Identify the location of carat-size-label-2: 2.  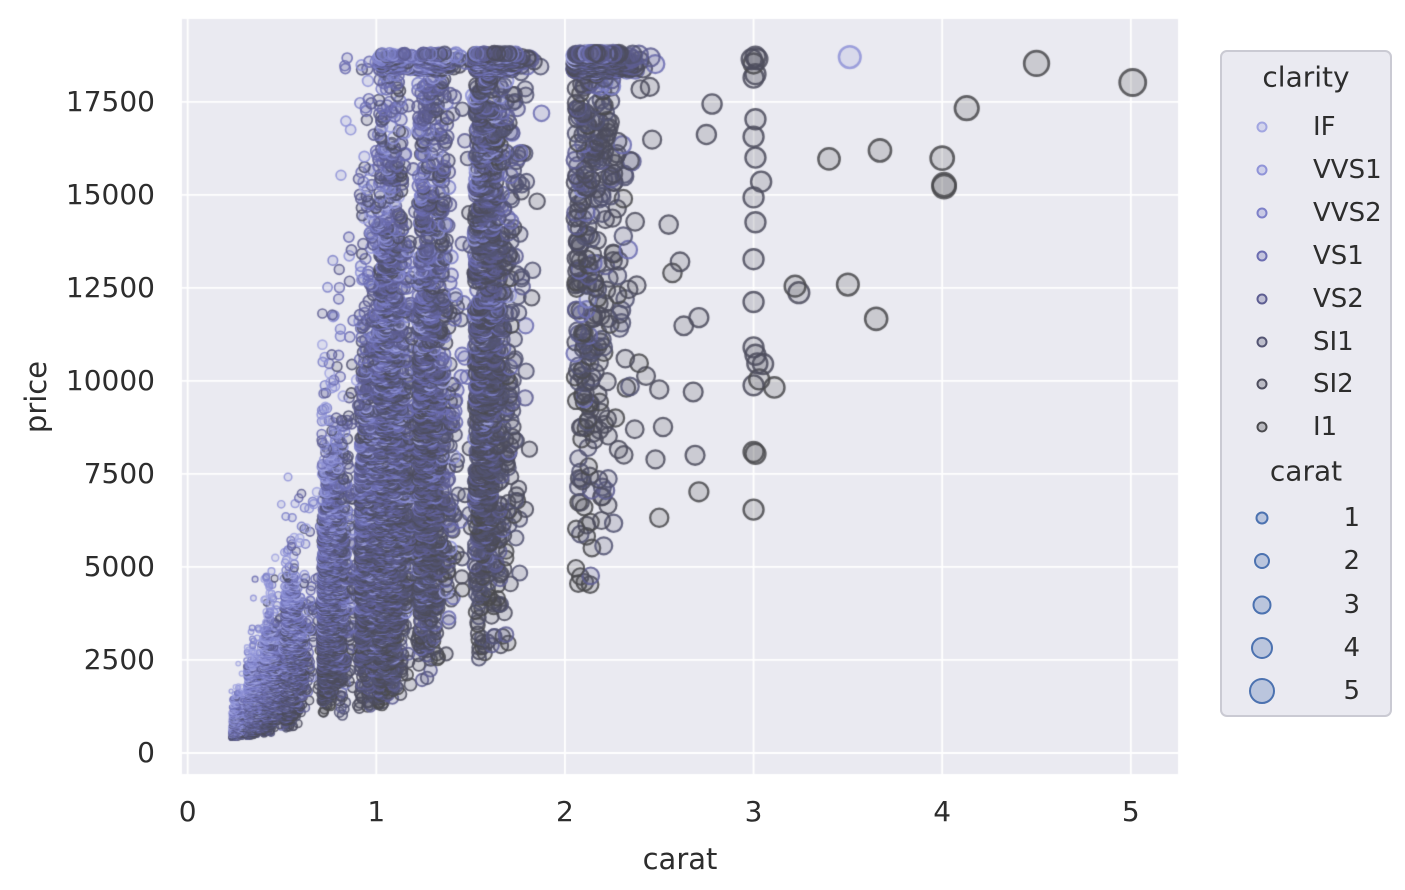
(1351, 561).